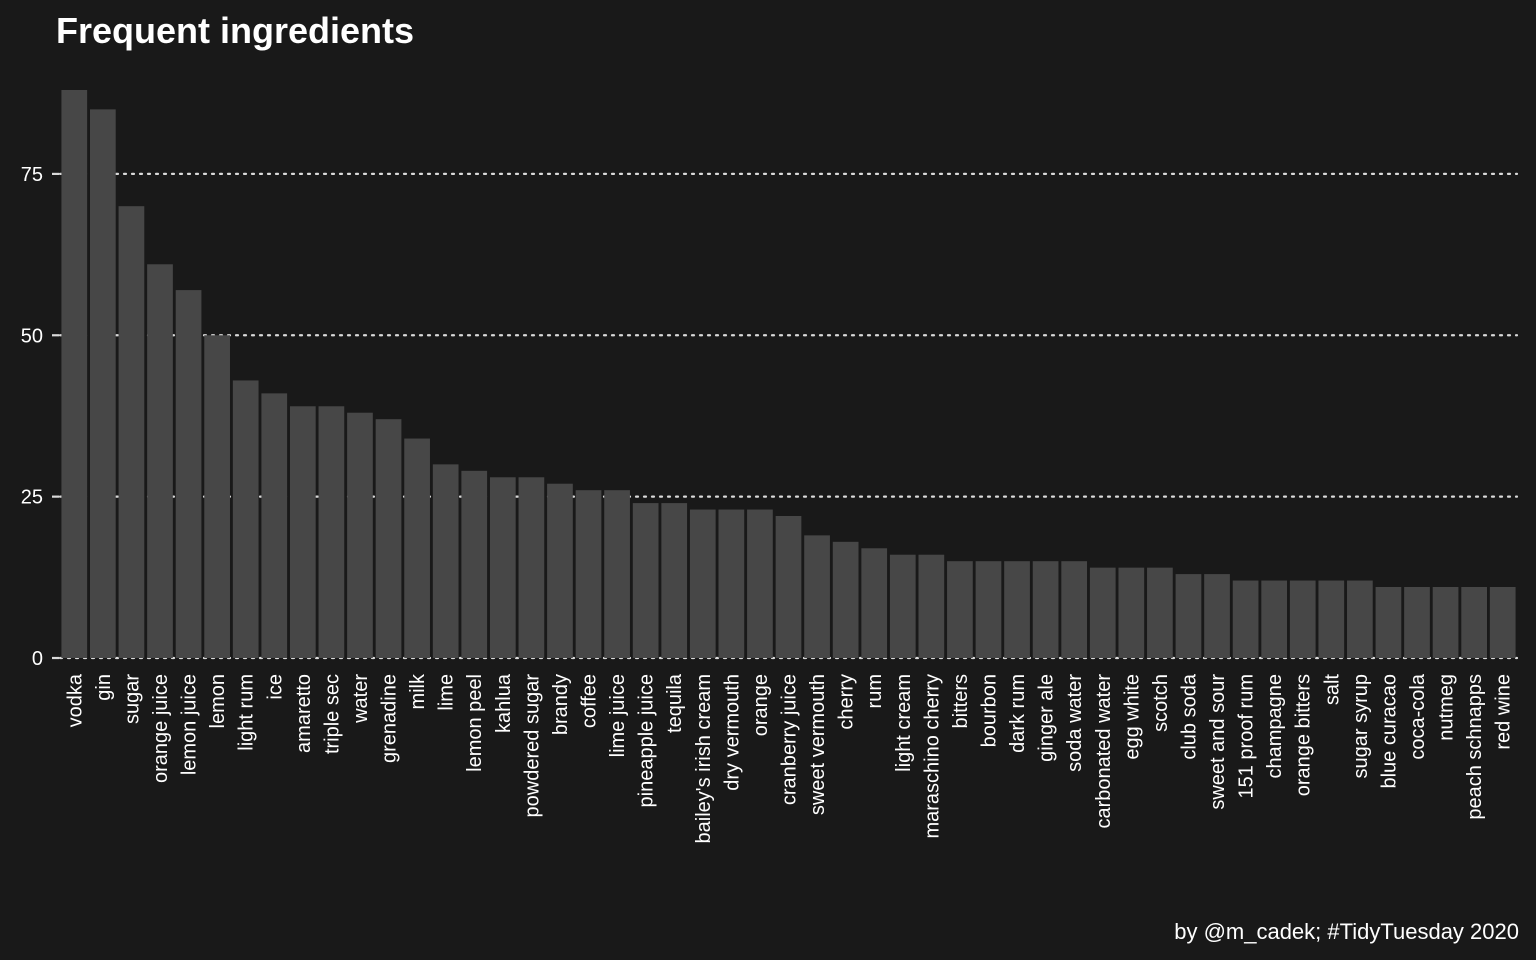 This screenshot has width=1536, height=960. Describe the element at coordinates (1045, 609) in the screenshot. I see `bar-ginger-ale` at that location.